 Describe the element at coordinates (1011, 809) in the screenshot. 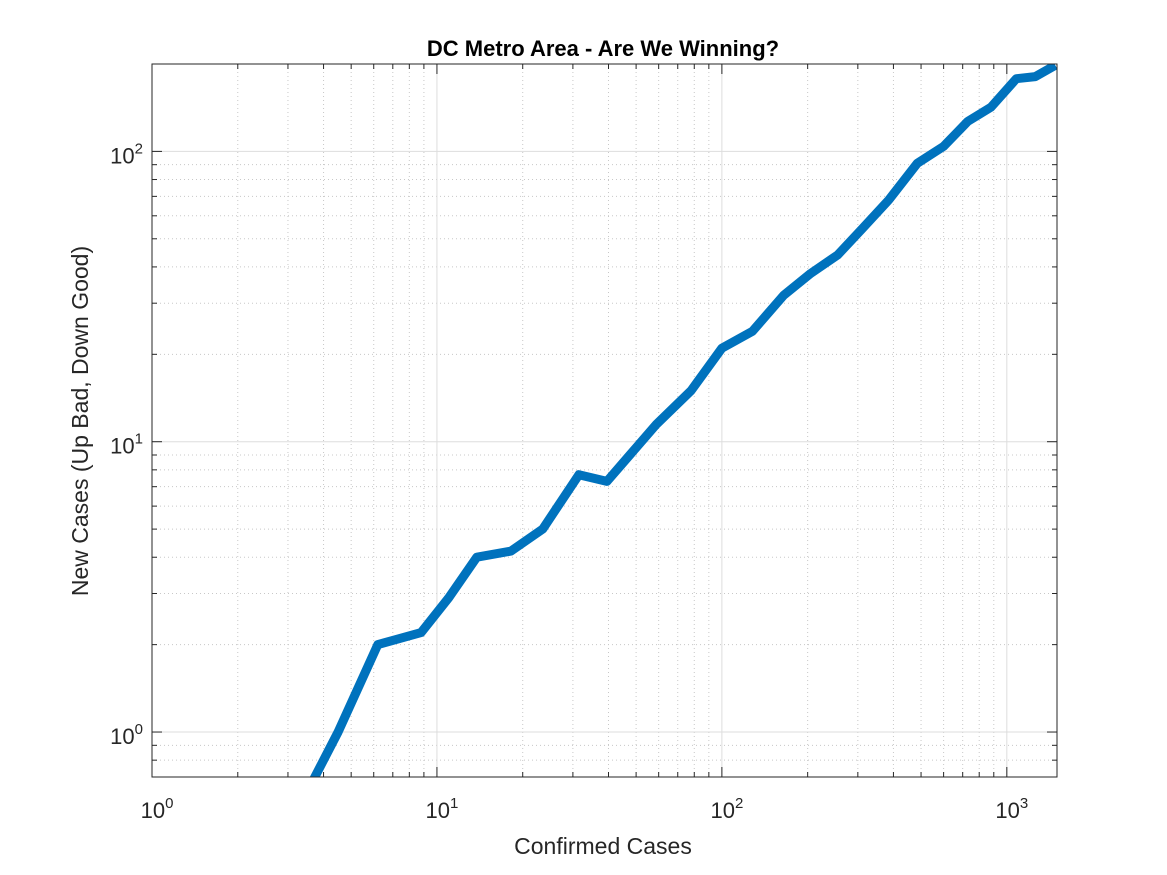

I see `x-tick-label: 10³` at that location.